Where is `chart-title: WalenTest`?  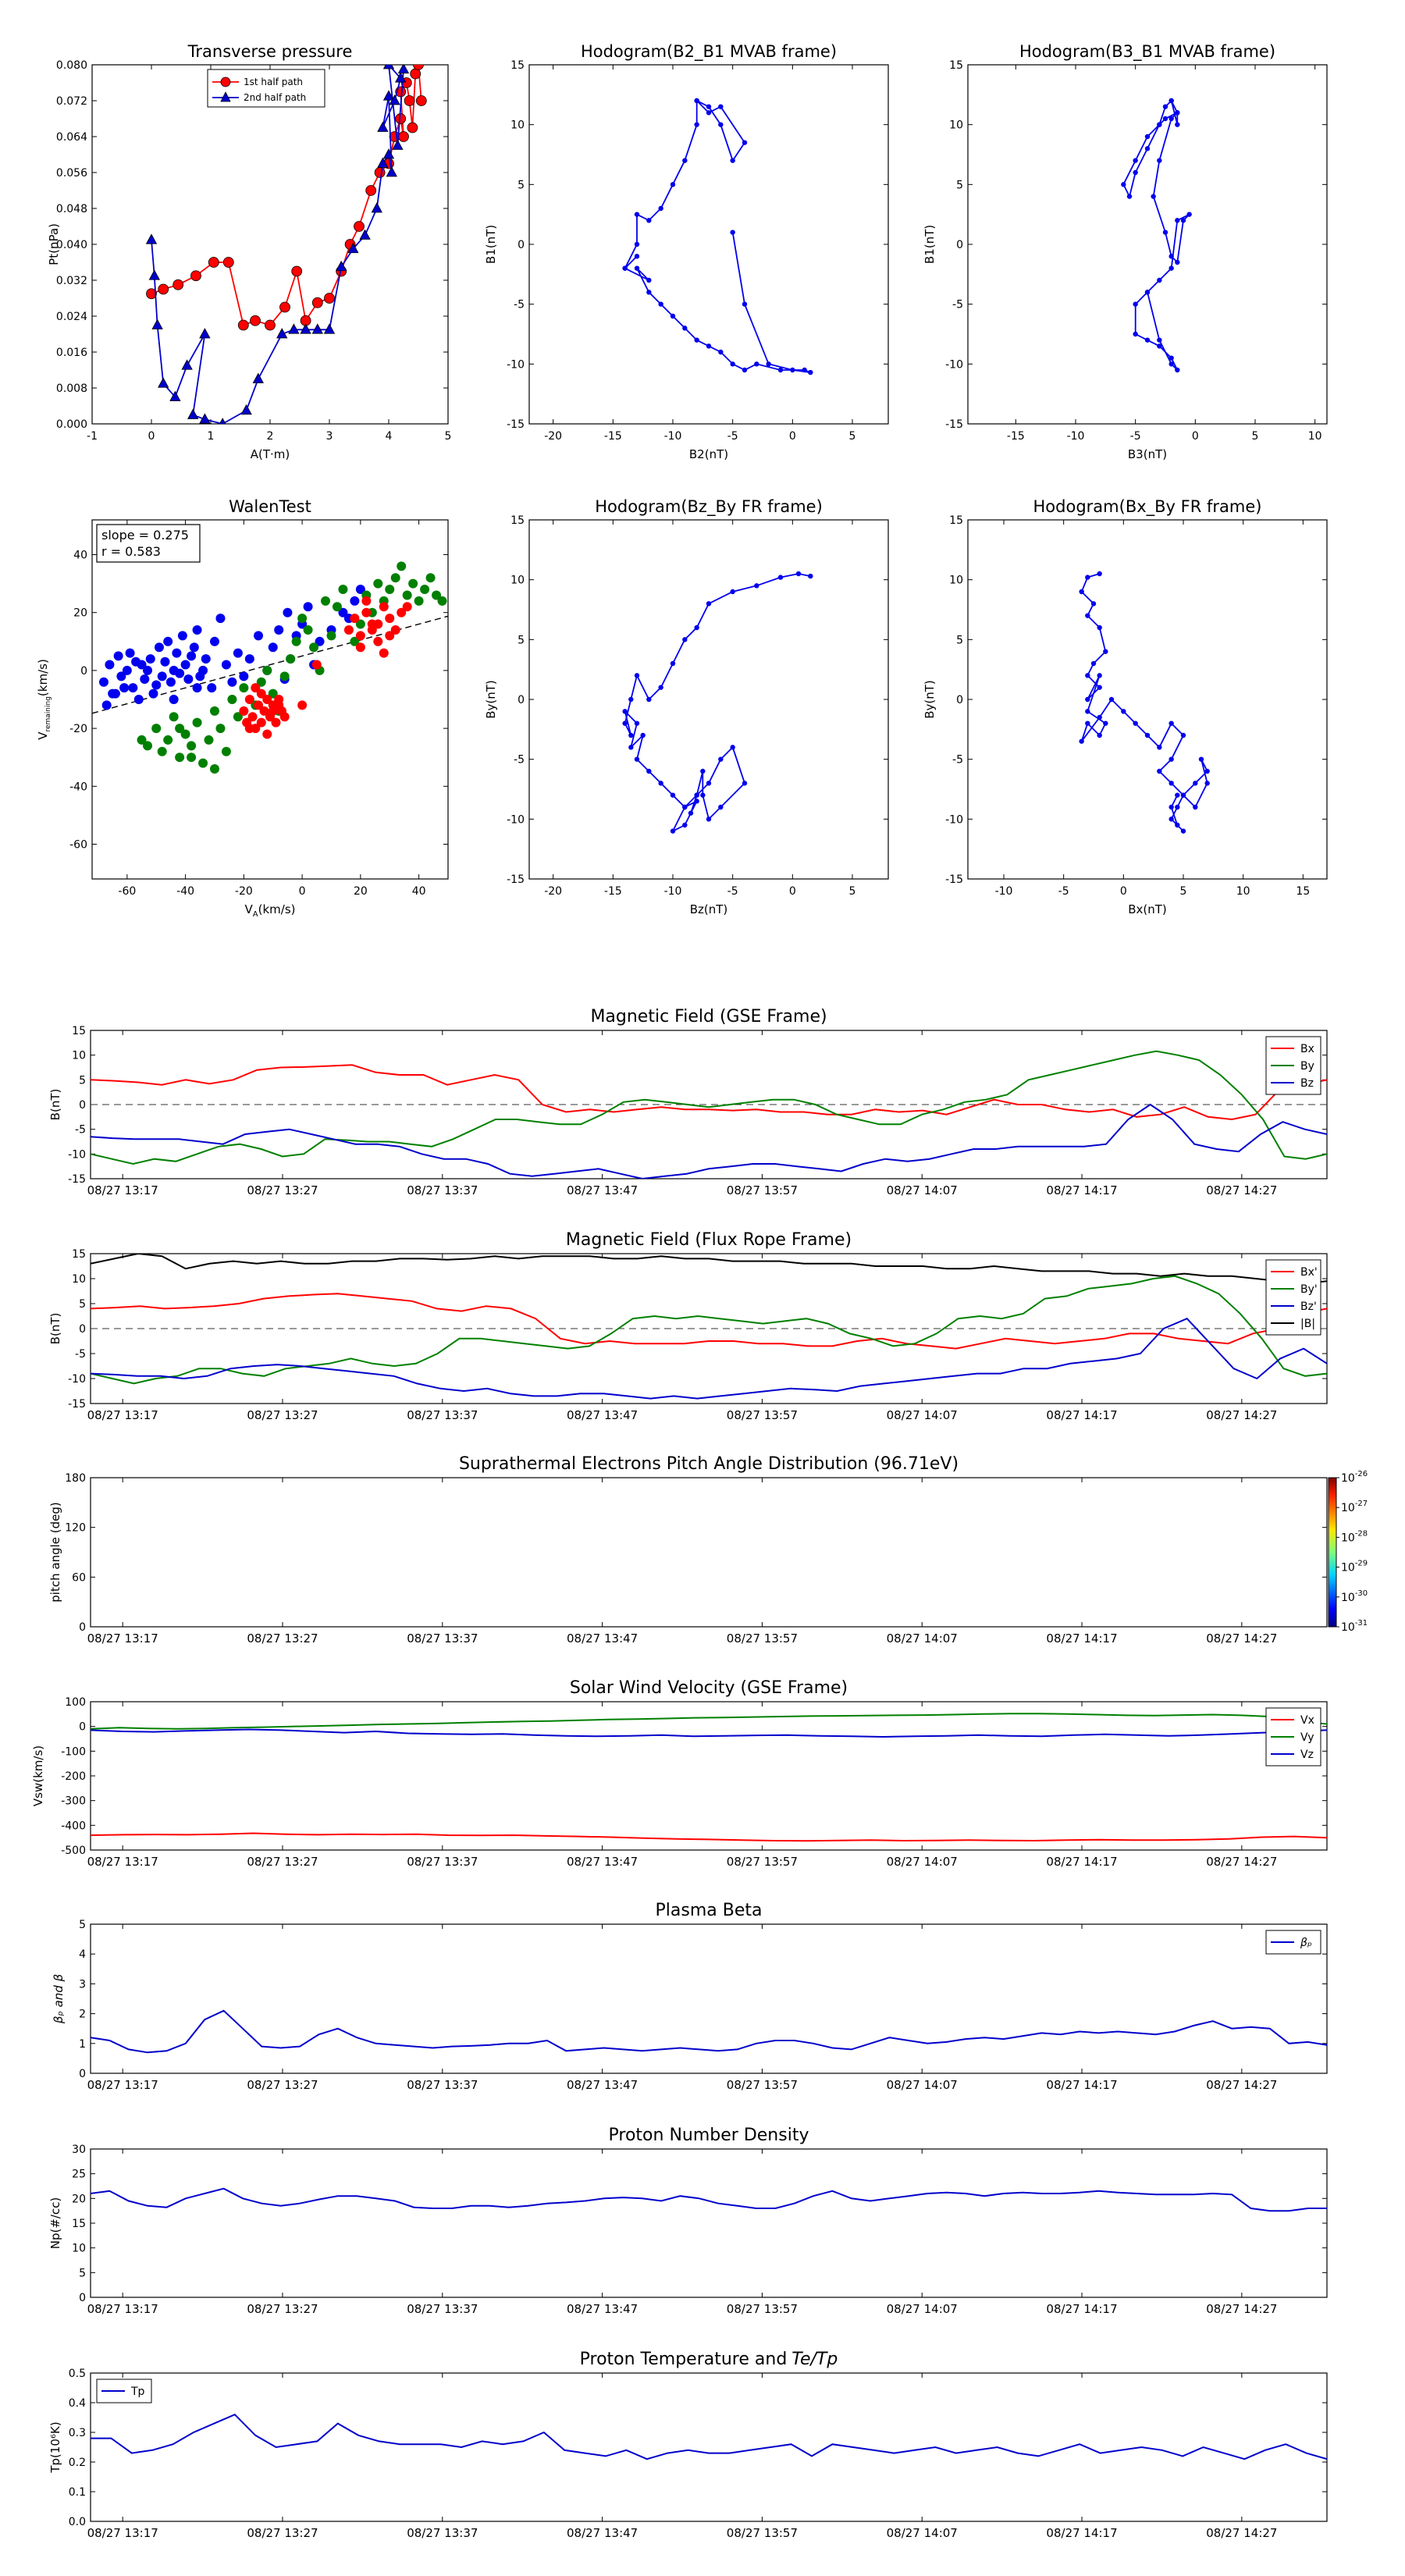
chart-title: WalenTest is located at coordinates (270, 506).